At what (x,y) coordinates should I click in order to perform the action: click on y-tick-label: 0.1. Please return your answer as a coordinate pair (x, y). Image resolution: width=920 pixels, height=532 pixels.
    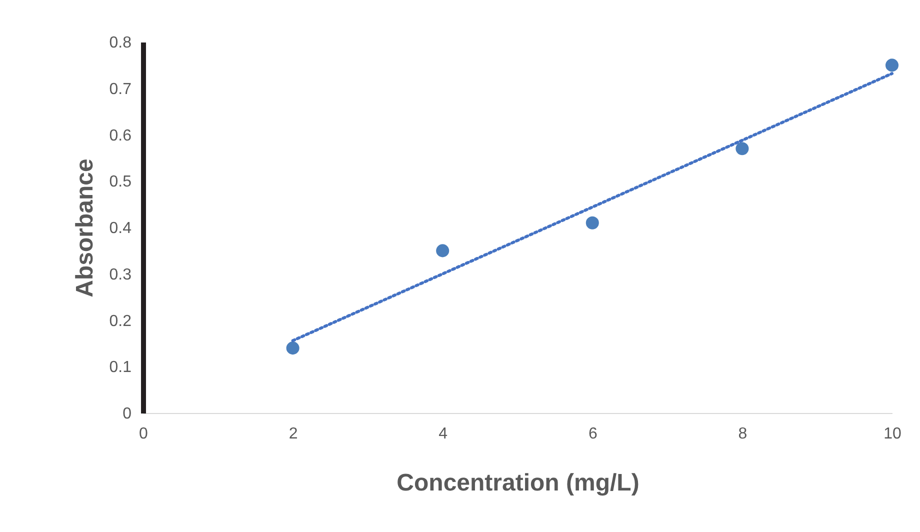
    Looking at the image, I should click on (120, 367).